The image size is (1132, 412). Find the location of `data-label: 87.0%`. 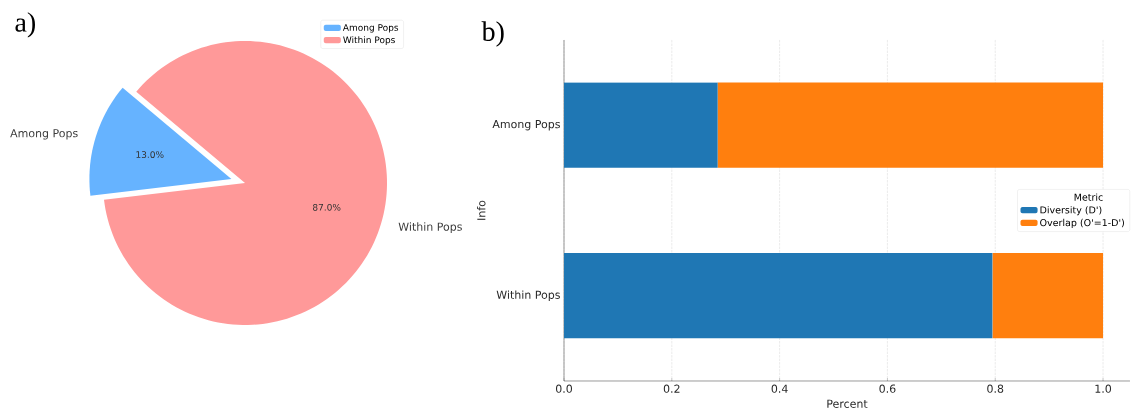

data-label: 87.0% is located at coordinates (326, 207).